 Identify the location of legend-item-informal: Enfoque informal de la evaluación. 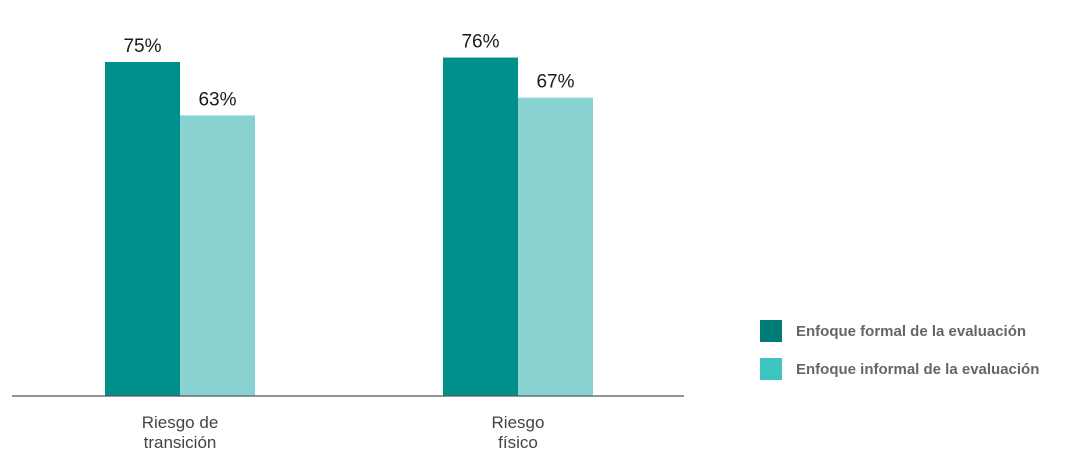
(899, 369).